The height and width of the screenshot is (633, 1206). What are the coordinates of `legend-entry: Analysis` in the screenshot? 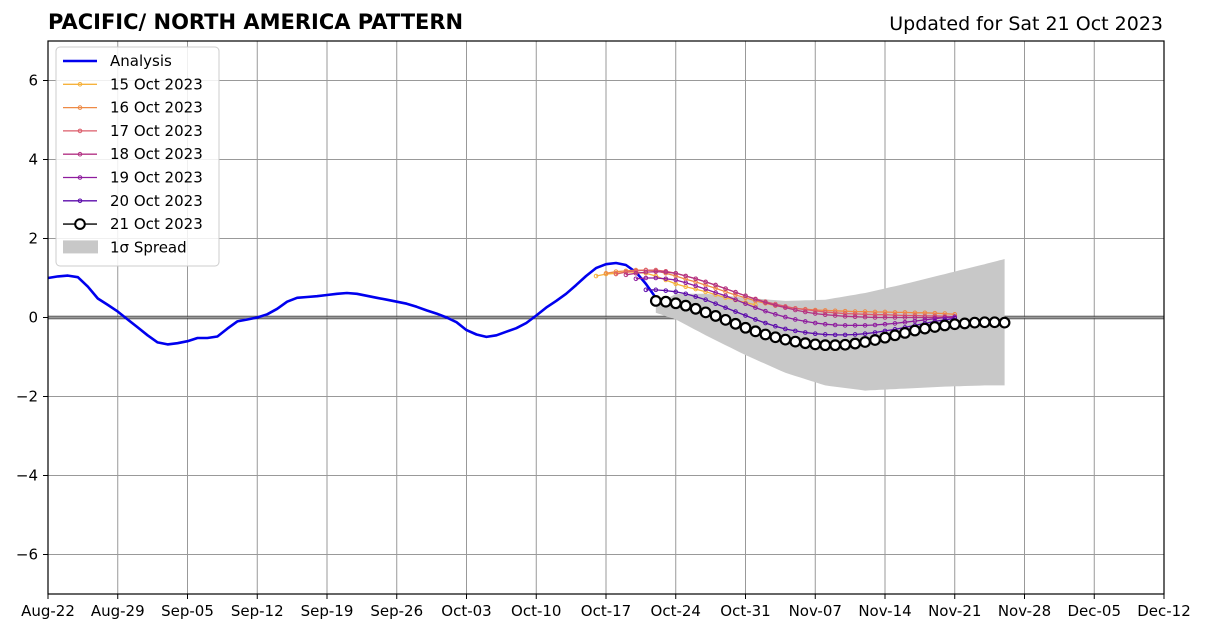 It's located at (117, 61).